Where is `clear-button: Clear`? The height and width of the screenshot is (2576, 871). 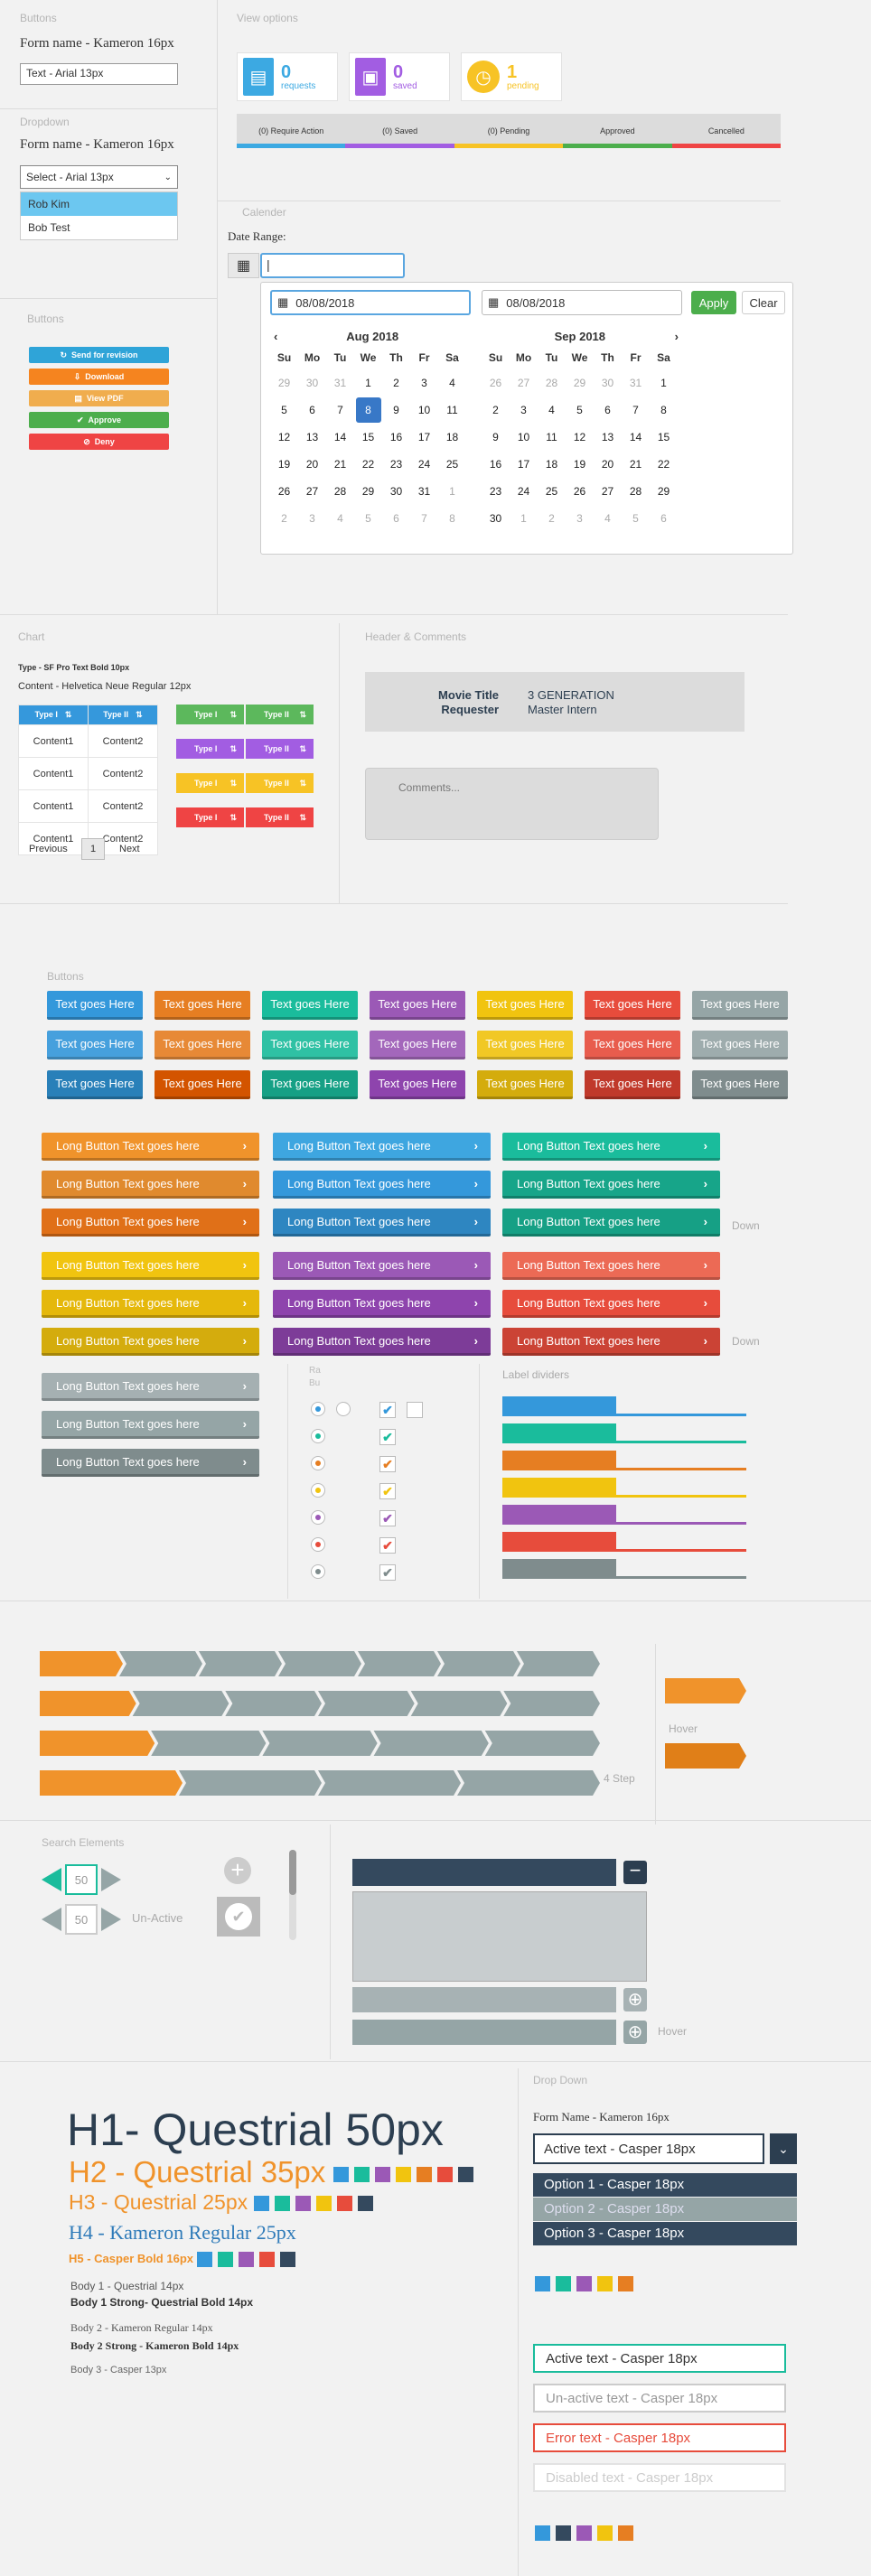 clear-button: Clear is located at coordinates (764, 302).